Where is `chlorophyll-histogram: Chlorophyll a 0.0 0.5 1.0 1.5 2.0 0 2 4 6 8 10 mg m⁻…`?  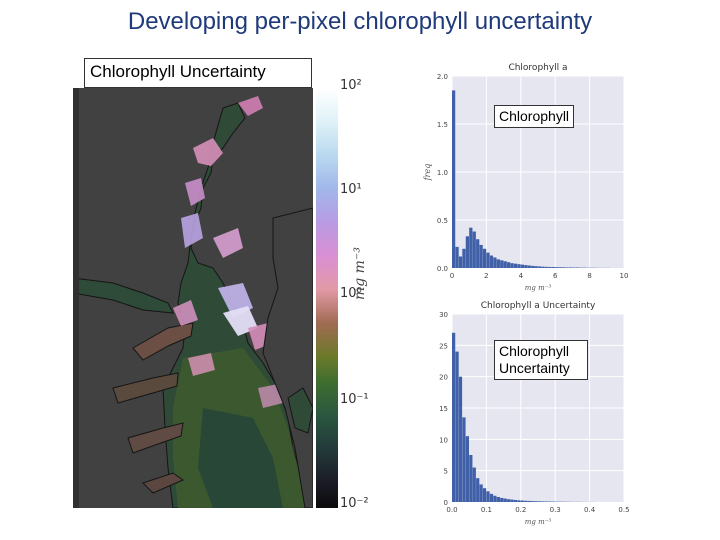 chlorophyll-histogram: Chlorophyll a 0.0 0.5 1.0 1.5 2.0 0 2 4 6 8 10 mg m⁻… is located at coordinates (526, 177).